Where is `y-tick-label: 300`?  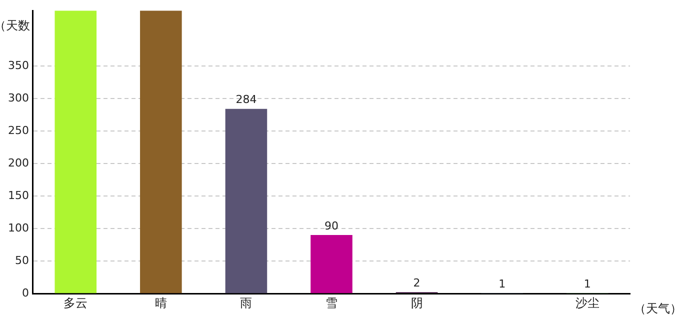 y-tick-label: 300 is located at coordinates (18, 97).